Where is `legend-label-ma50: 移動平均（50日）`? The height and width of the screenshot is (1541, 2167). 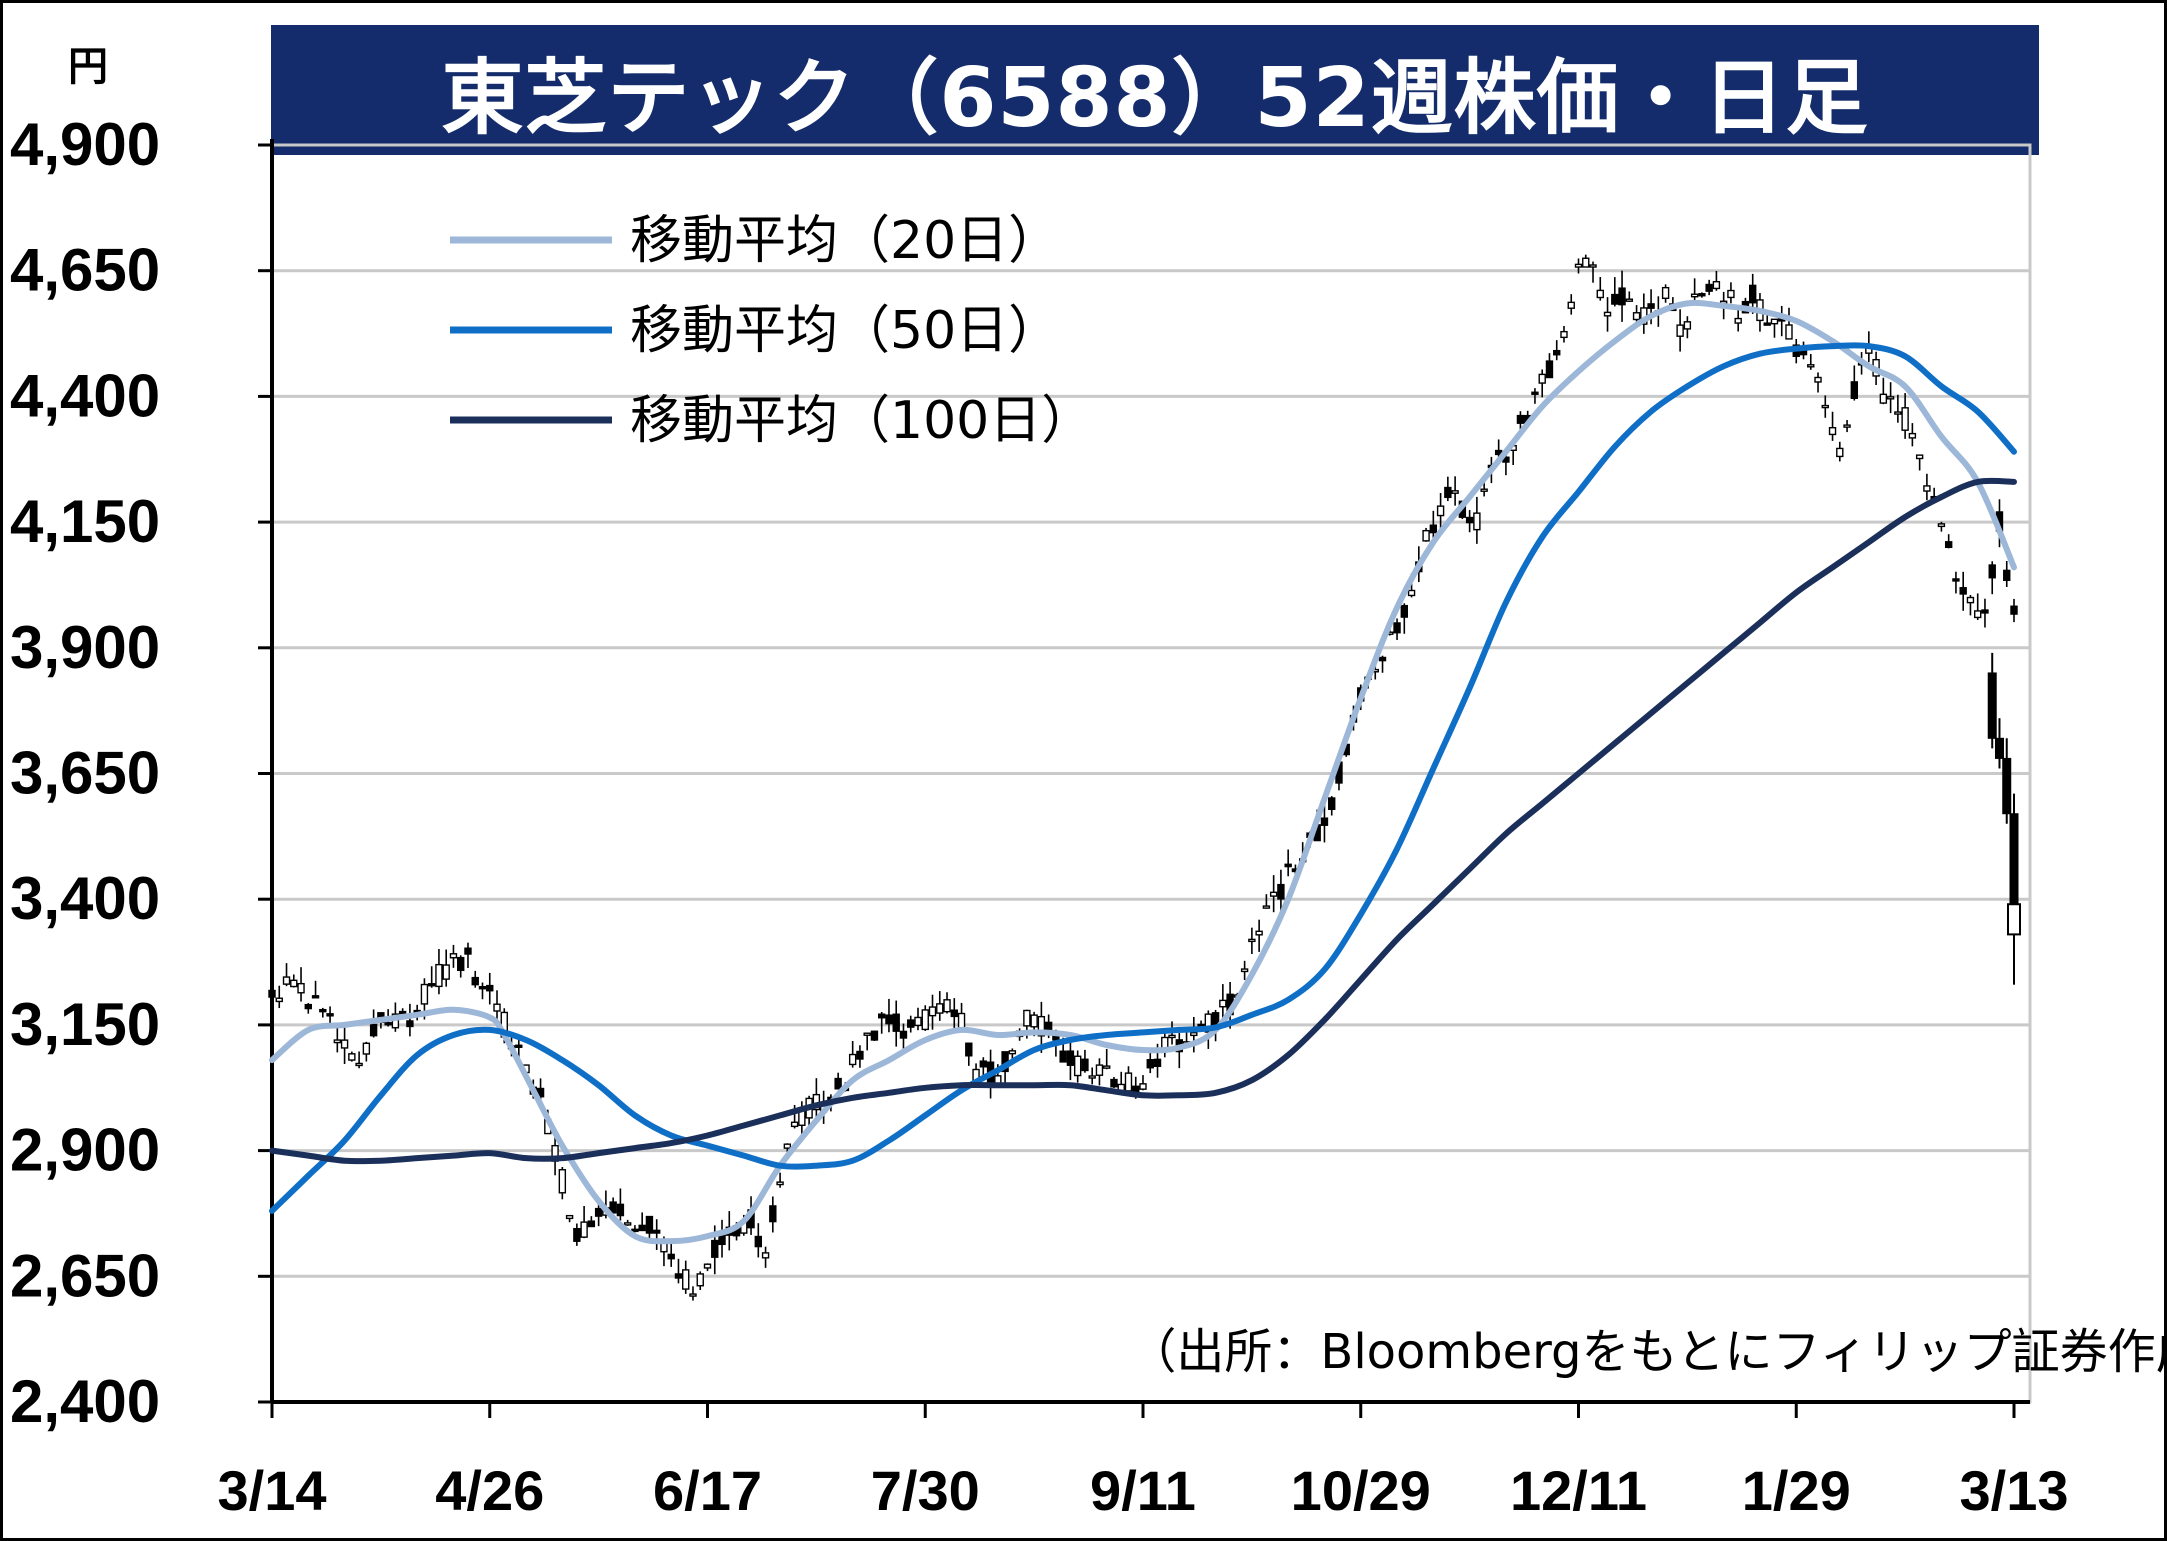
legend-label-ma50: 移動平均（50日） is located at coordinates (845, 331).